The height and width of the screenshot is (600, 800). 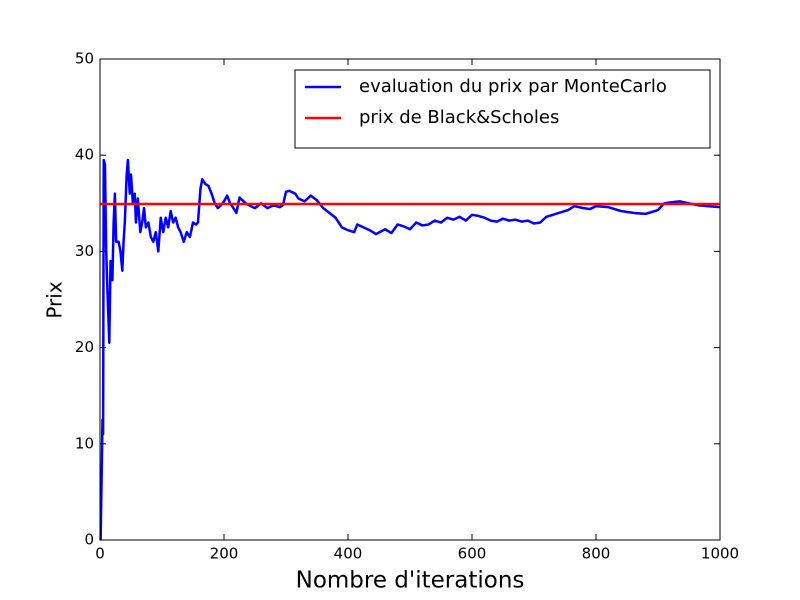 I want to click on x-tick-label: 400, so click(x=348, y=554).